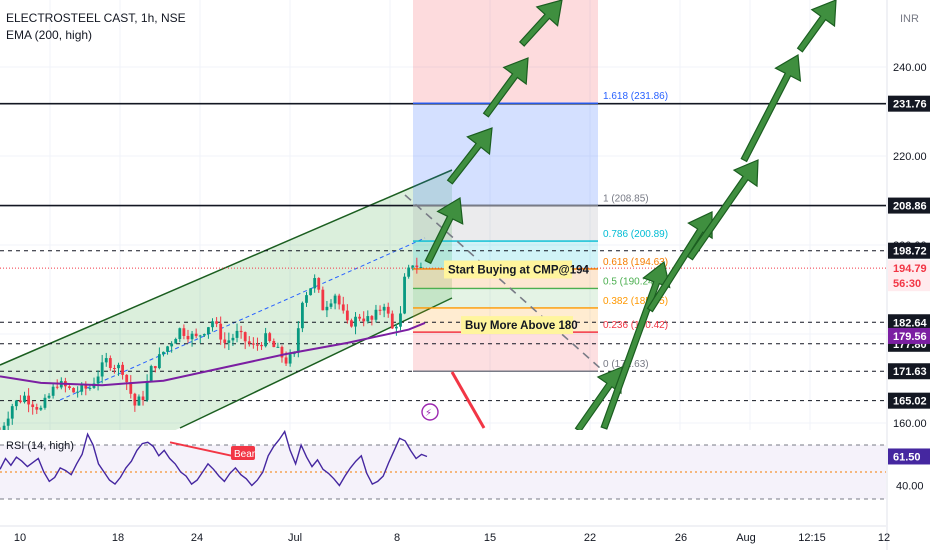 The height and width of the screenshot is (550, 932). Describe the element at coordinates (884, 538) in the screenshot. I see `x-tick-label: 12` at that location.